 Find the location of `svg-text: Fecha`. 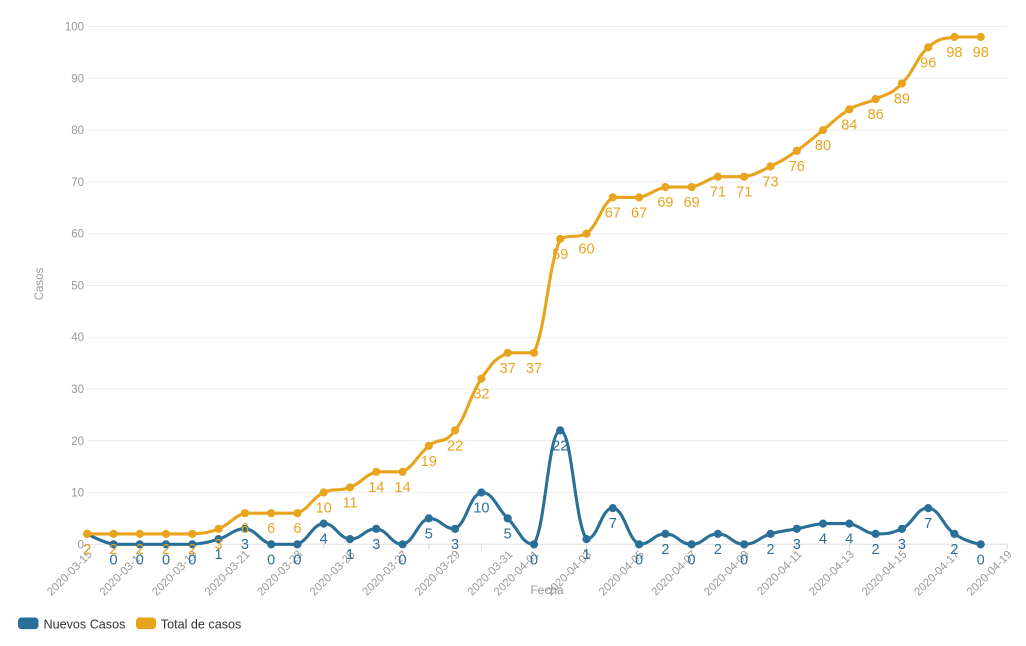

svg-text: Fecha is located at coordinates (547, 590).